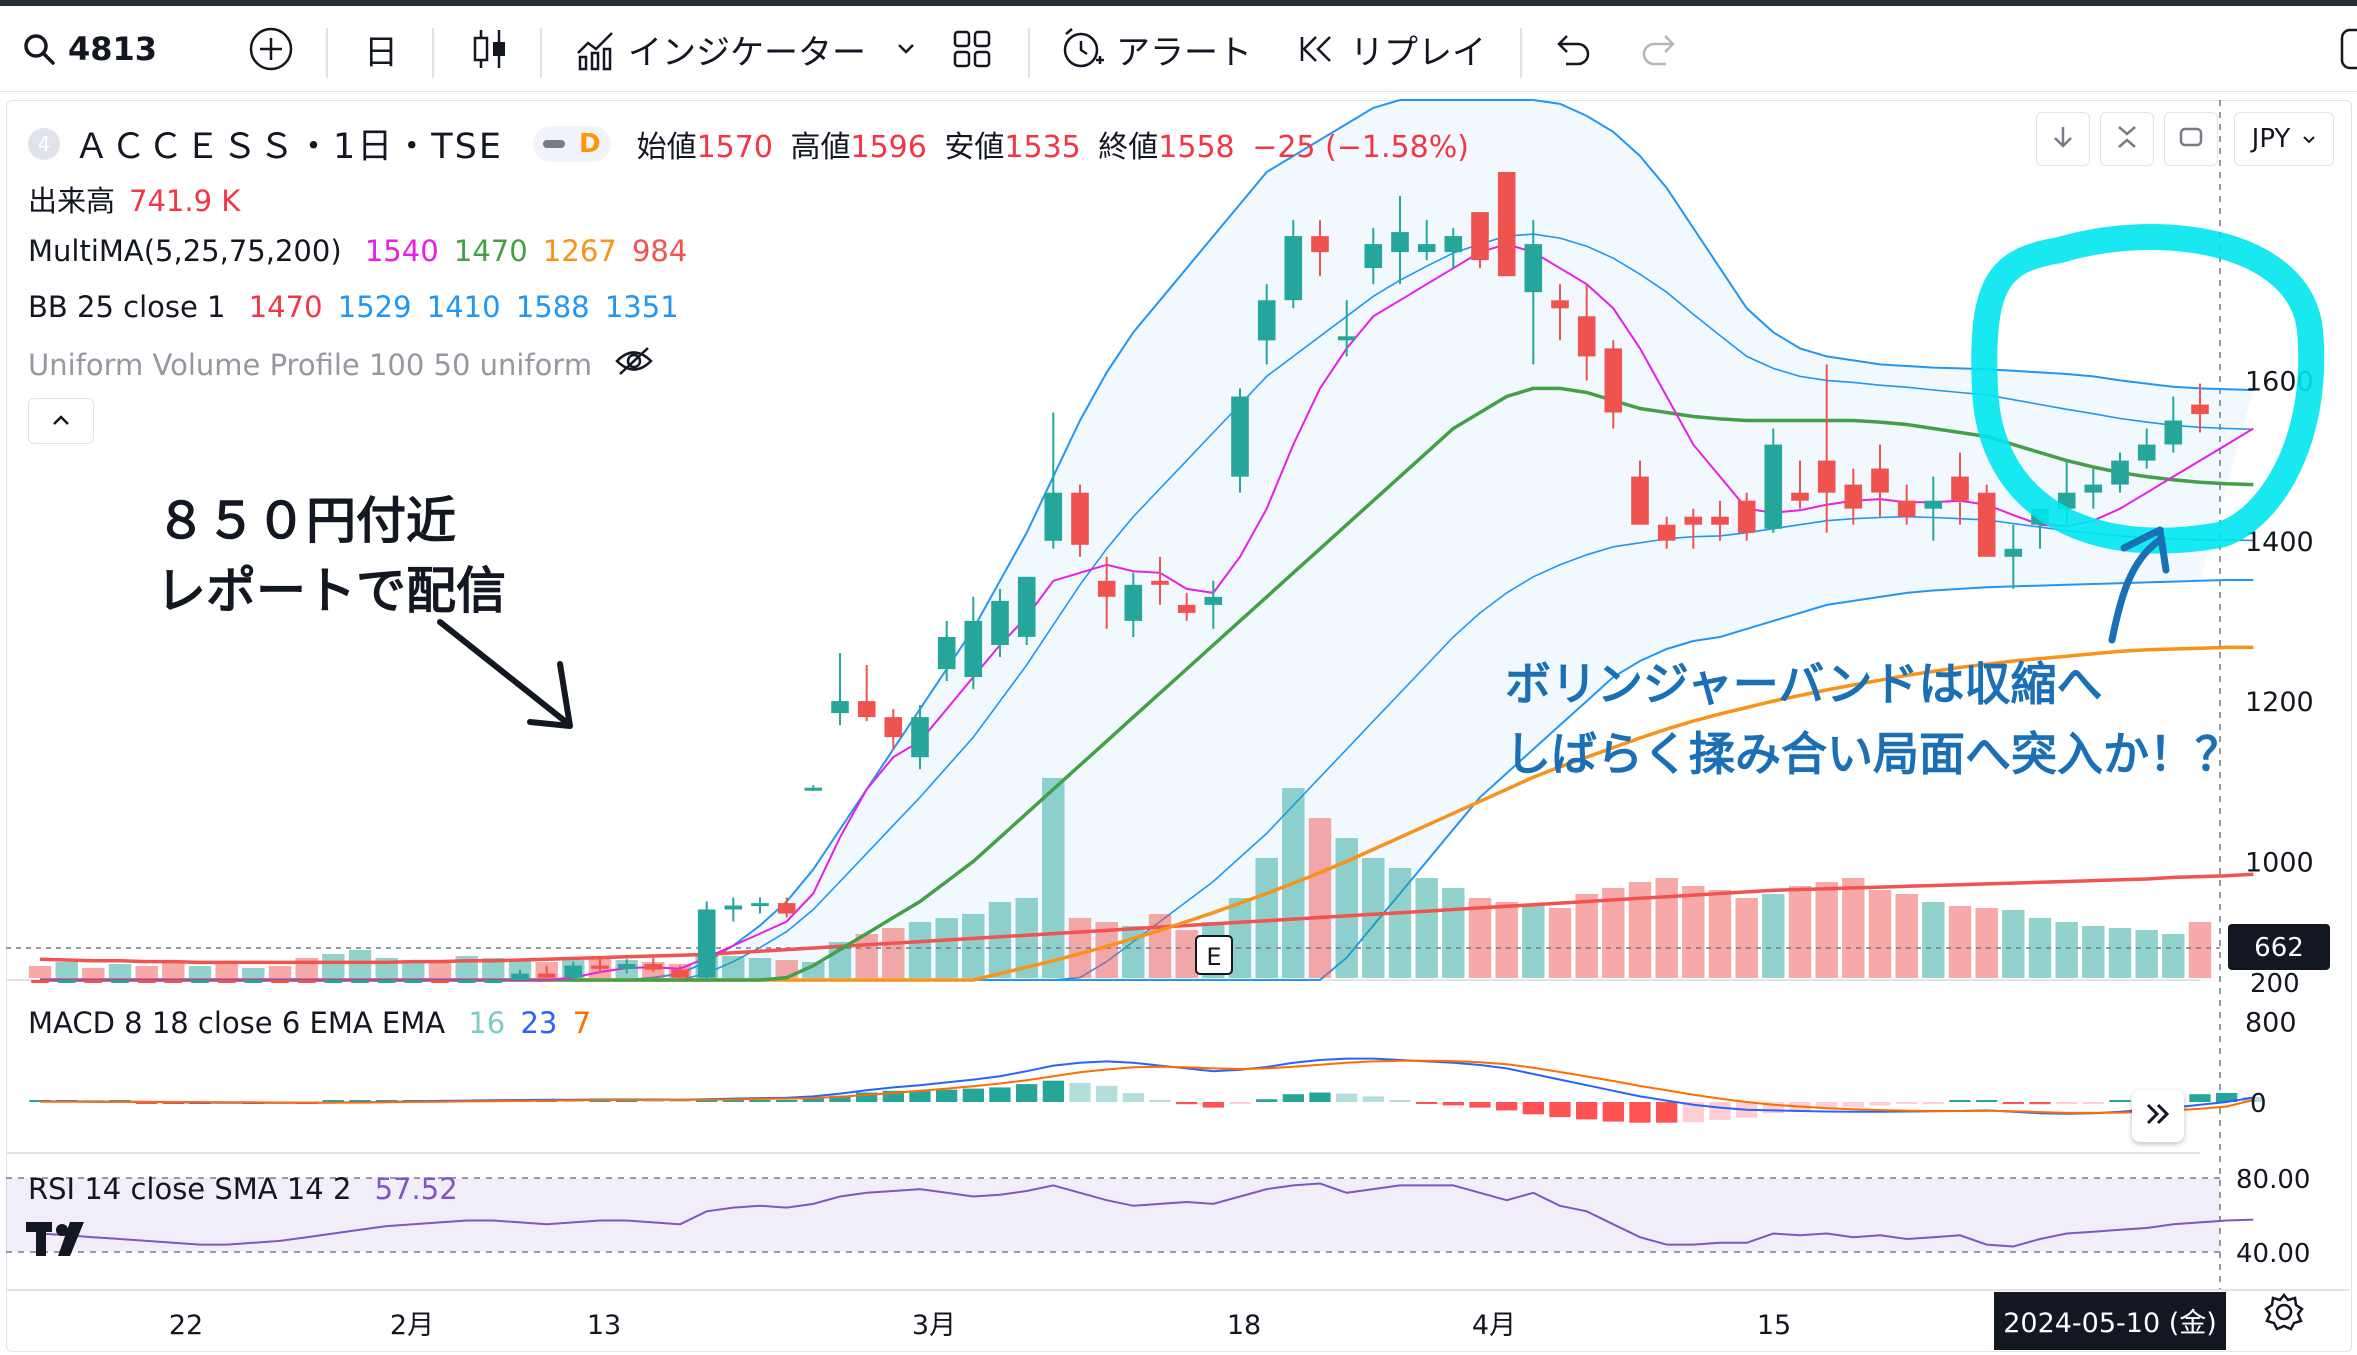 The height and width of the screenshot is (1355, 2357). Describe the element at coordinates (490, 49) in the screenshot. I see `chart-type-button` at that location.